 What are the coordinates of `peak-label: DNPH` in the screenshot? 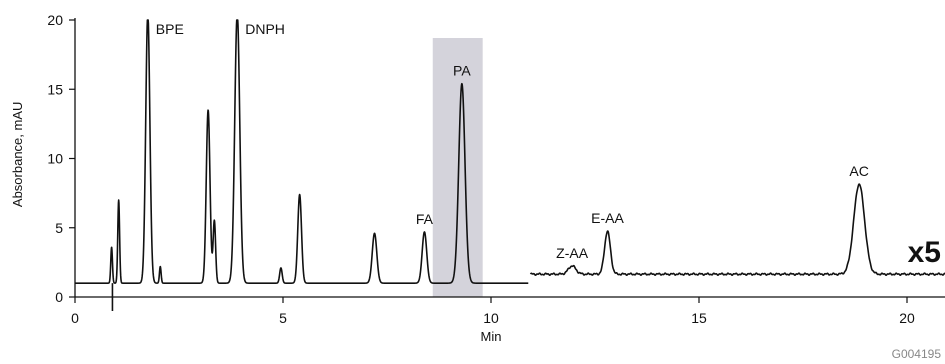 It's located at (265, 29).